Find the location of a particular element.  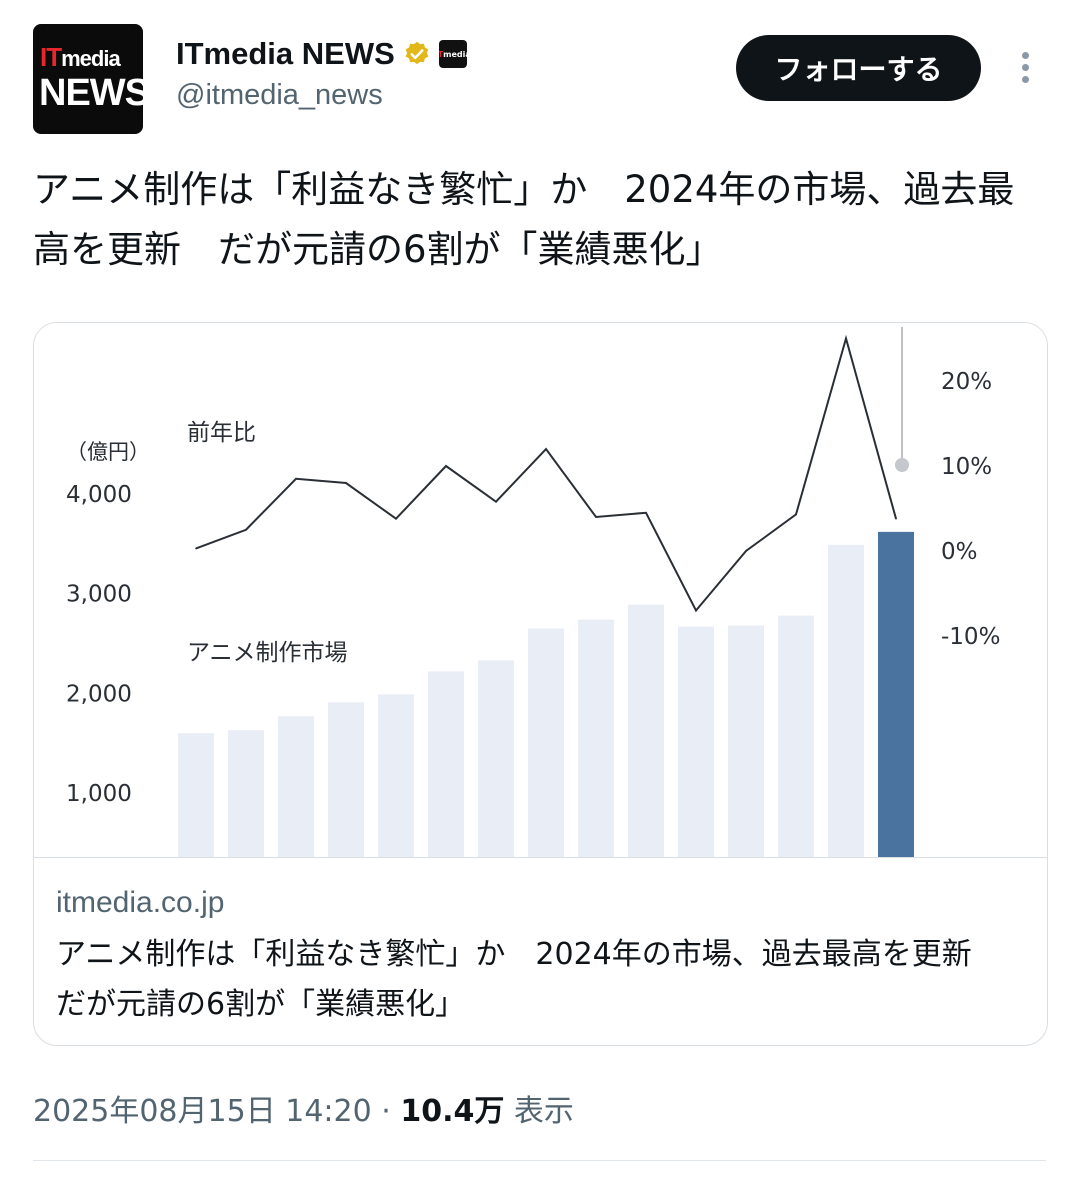

left-tick-label: 1,000 is located at coordinates (99, 794).